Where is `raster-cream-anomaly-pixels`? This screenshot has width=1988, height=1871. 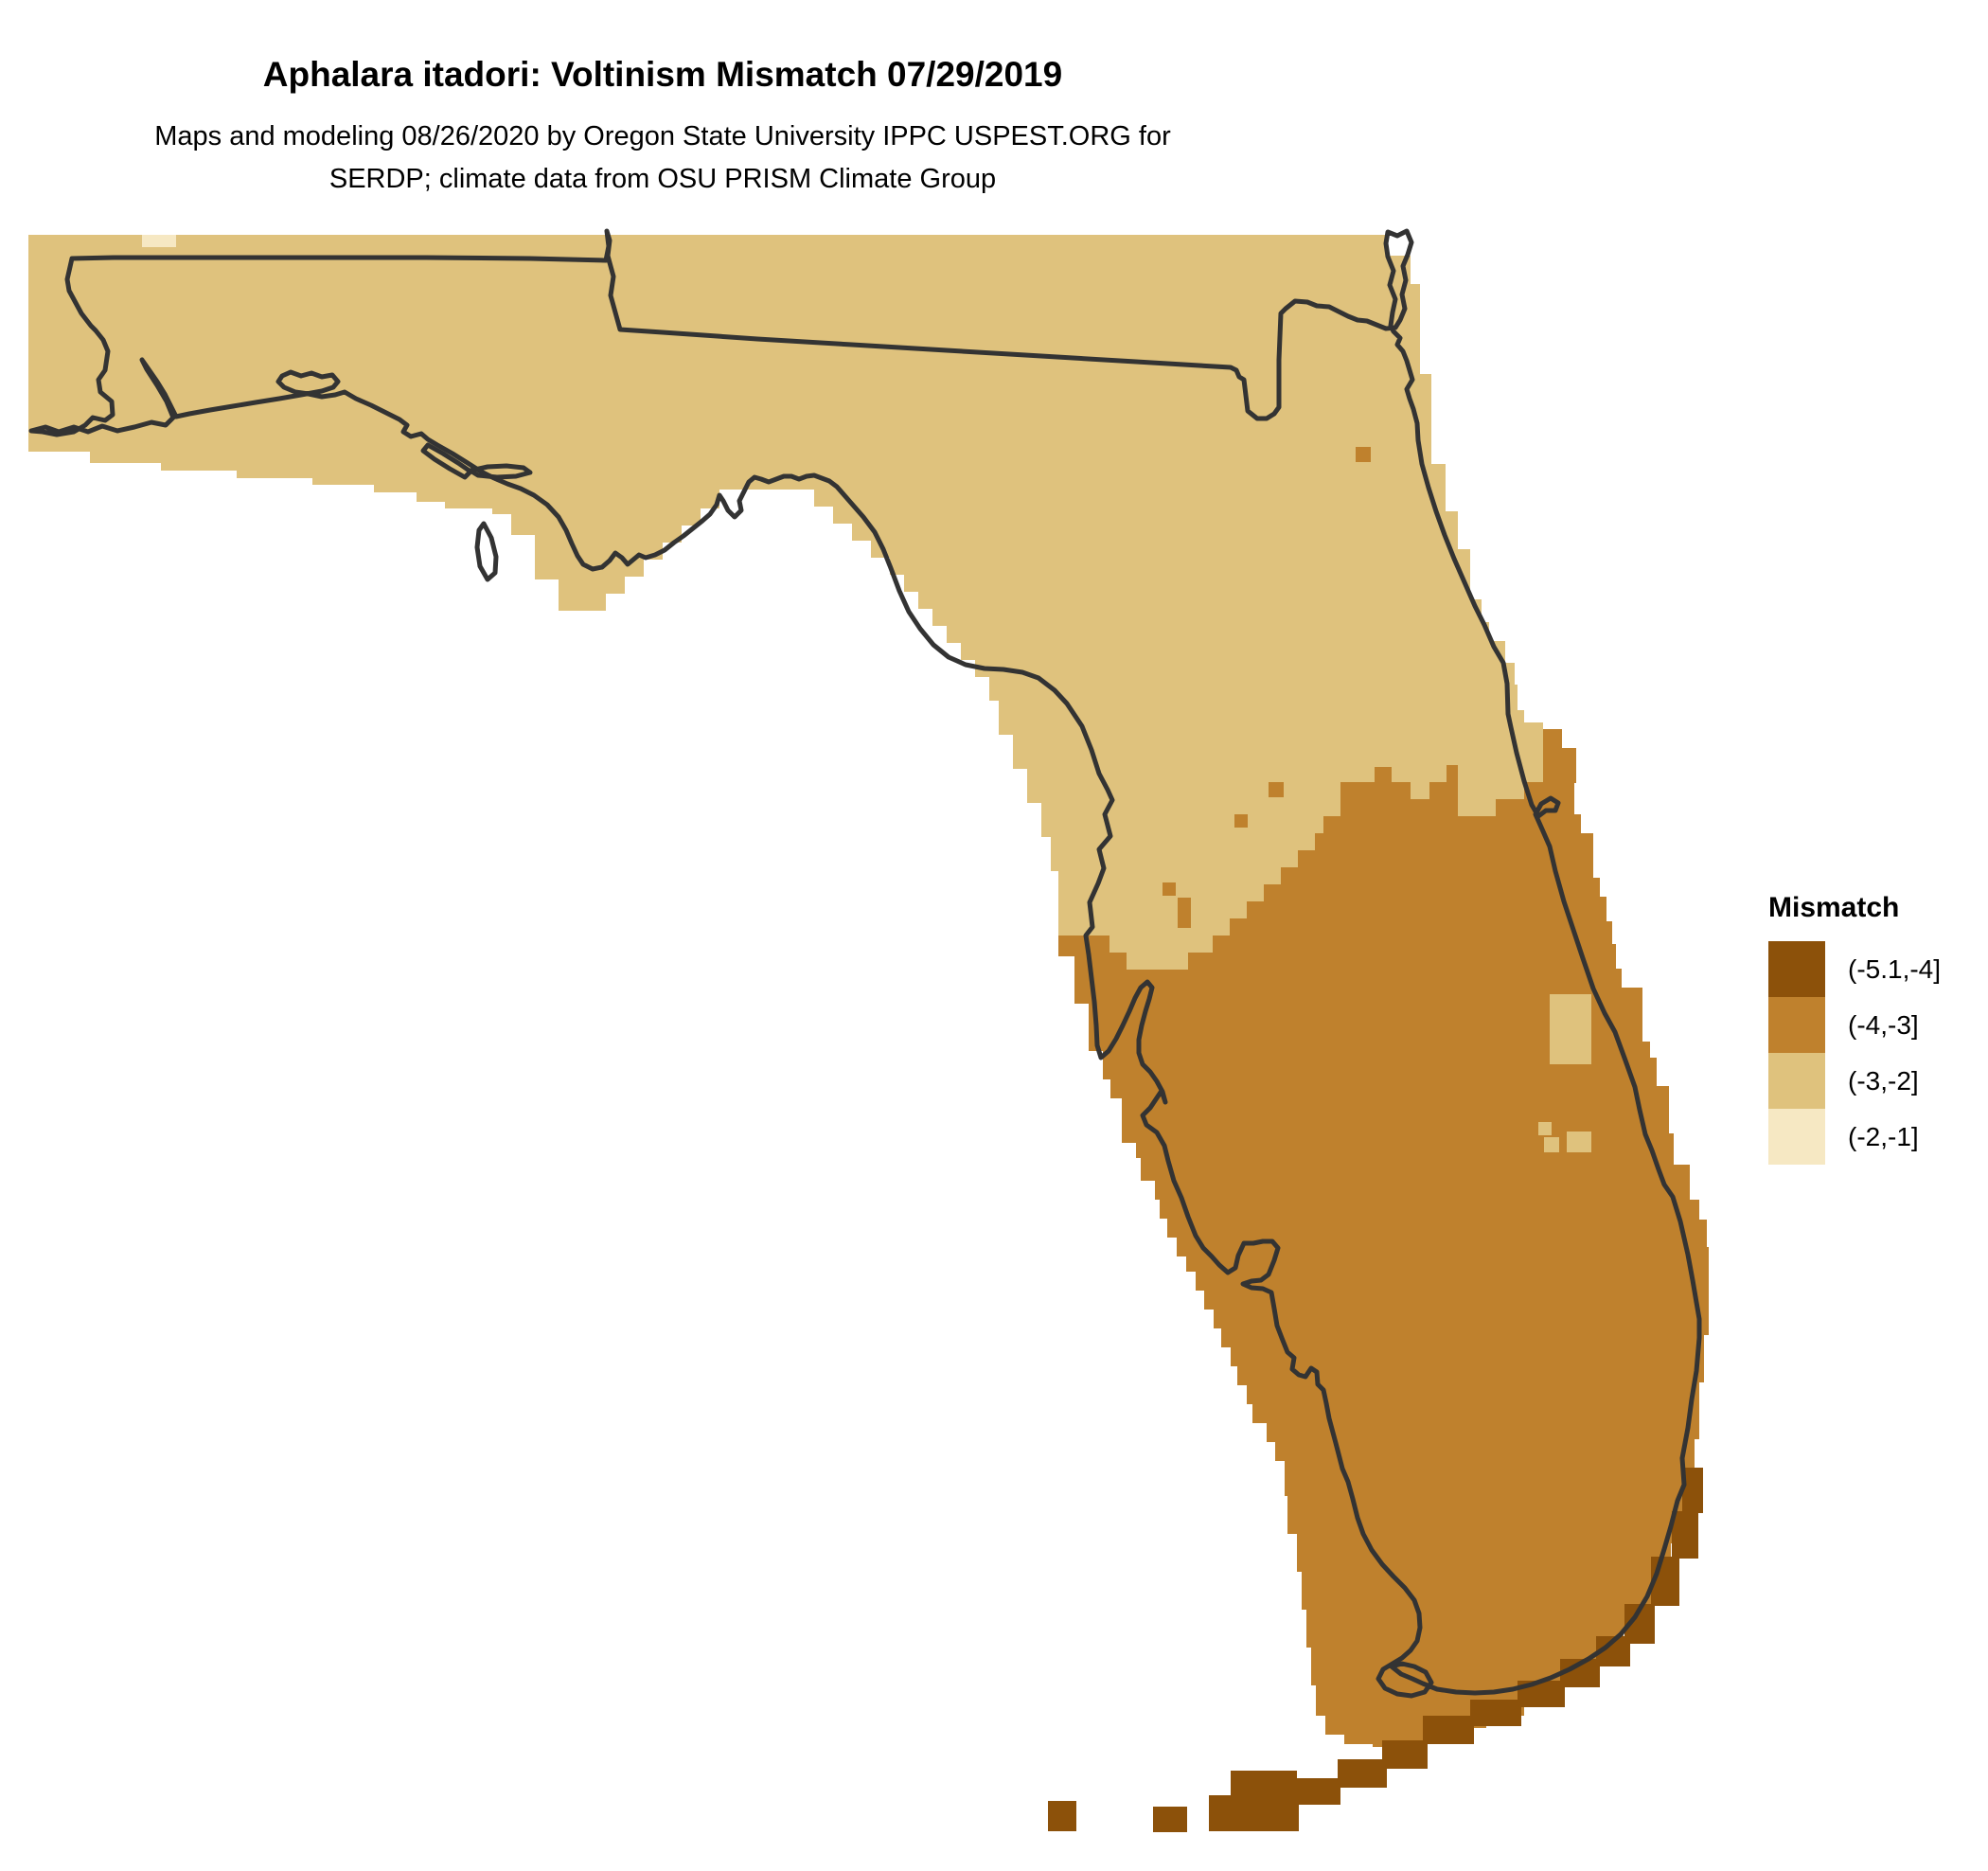 raster-cream-anomaly-pixels is located at coordinates (159, 241).